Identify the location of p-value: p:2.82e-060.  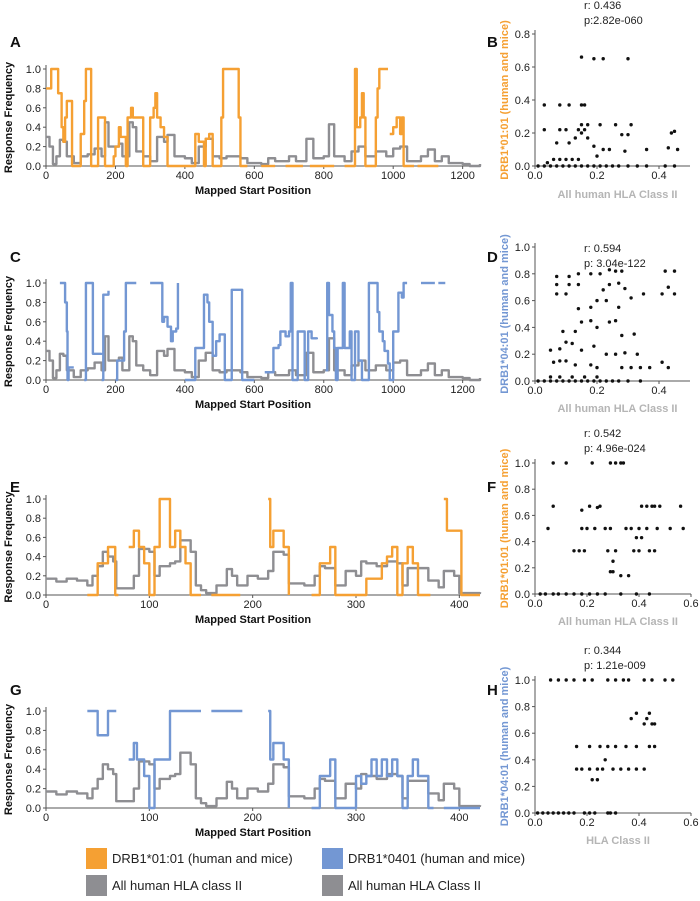
(613, 21).